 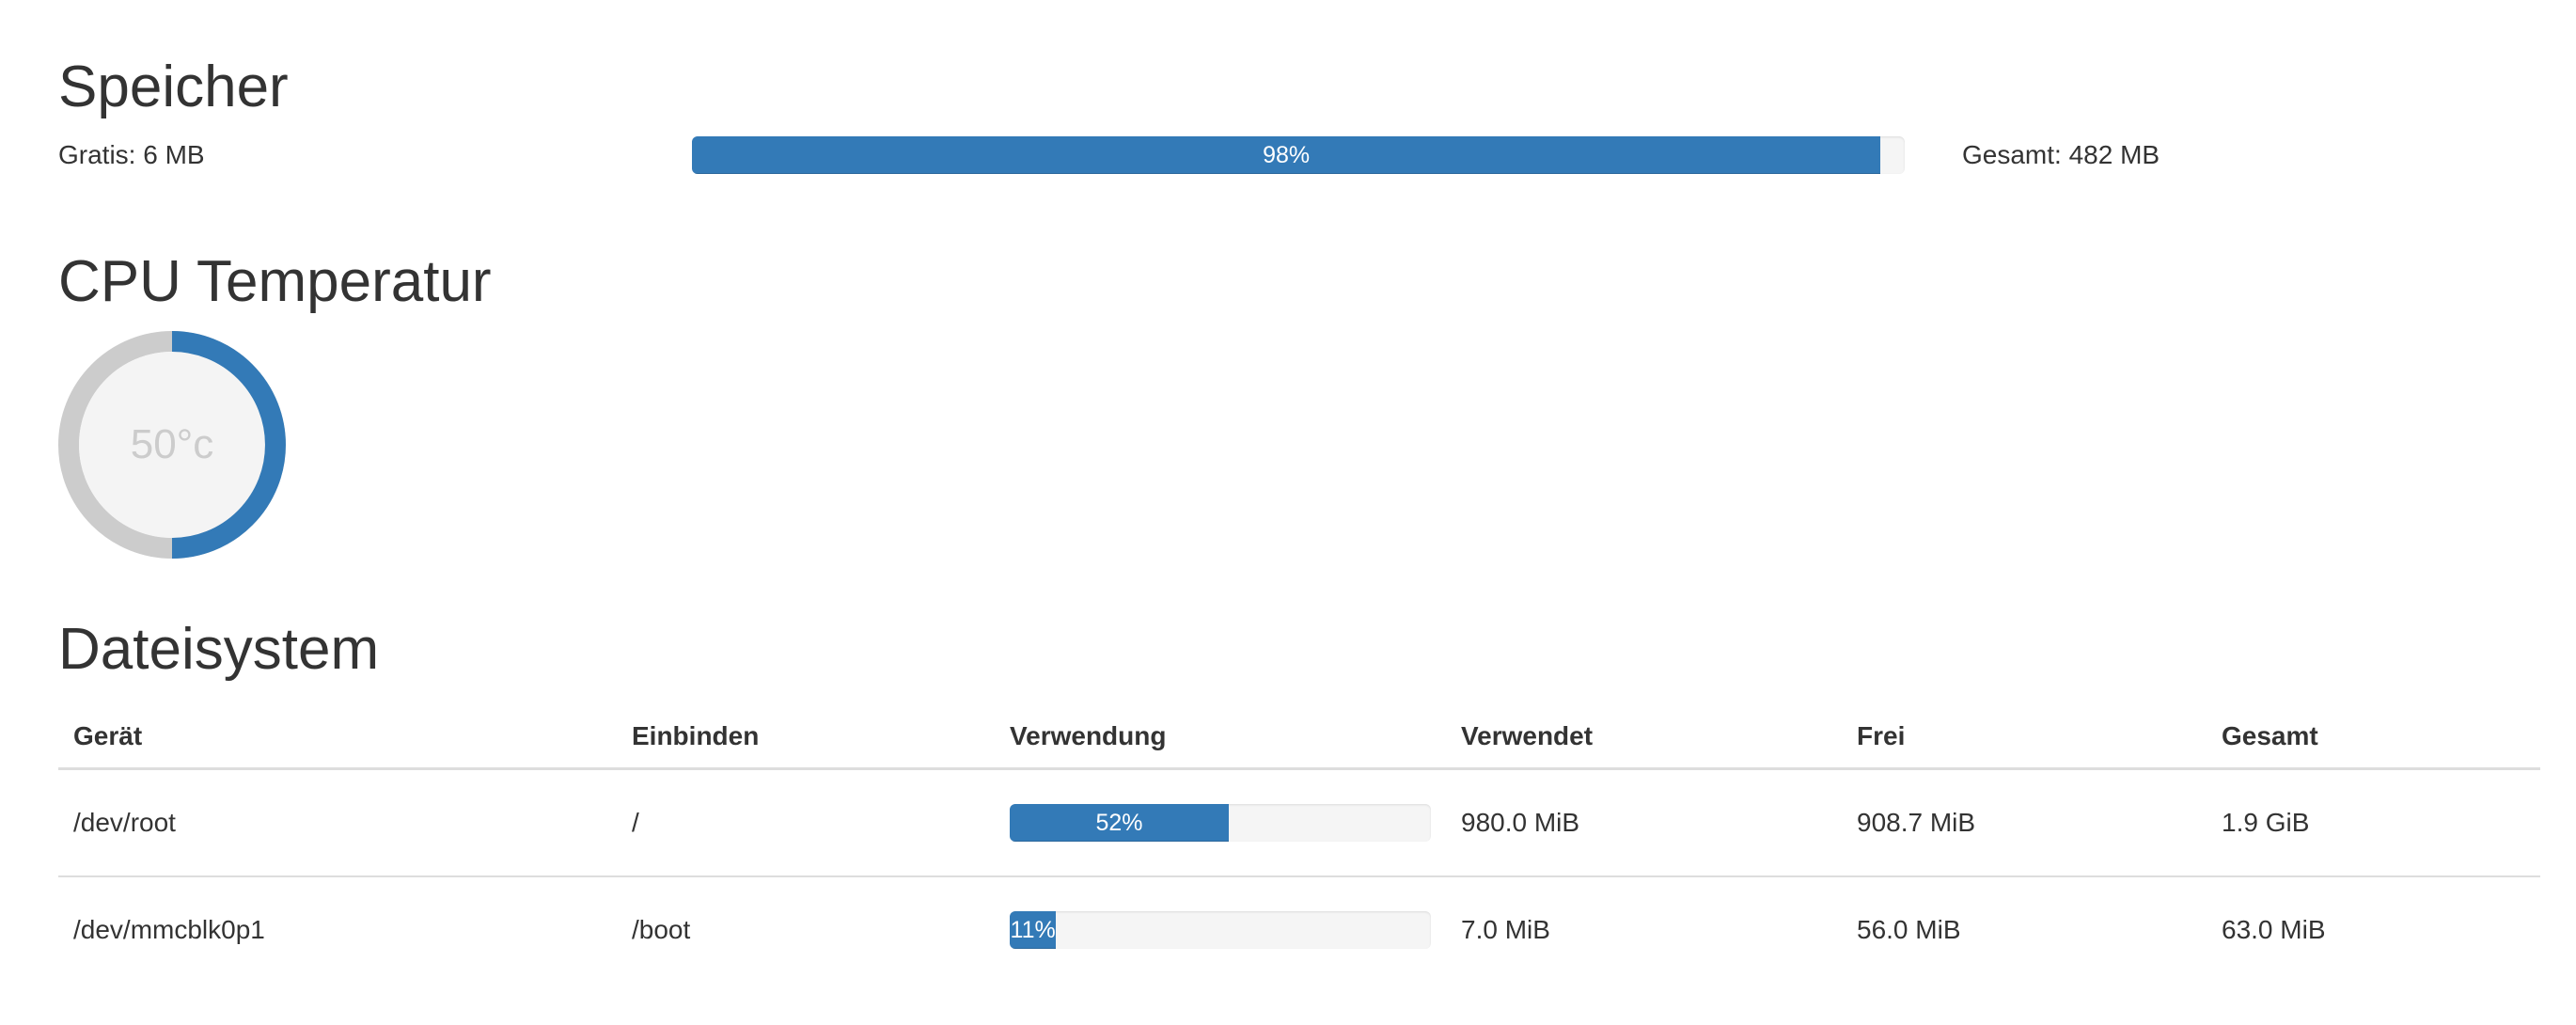 What do you see at coordinates (275, 281) in the screenshot?
I see `cpu-title: CPU Temperatur` at bounding box center [275, 281].